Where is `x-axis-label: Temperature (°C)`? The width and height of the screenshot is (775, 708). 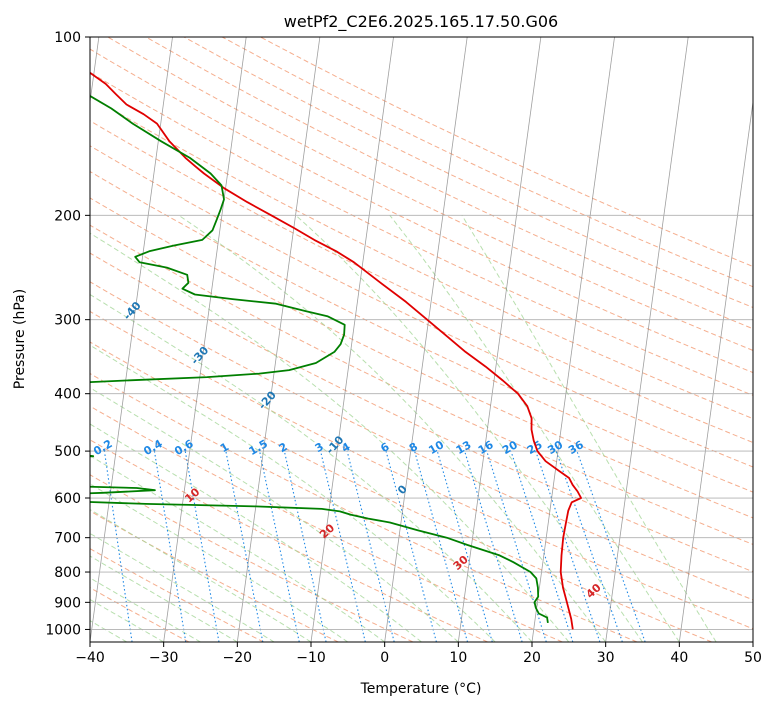
x-axis-label: Temperature (°C) is located at coordinates (421, 689).